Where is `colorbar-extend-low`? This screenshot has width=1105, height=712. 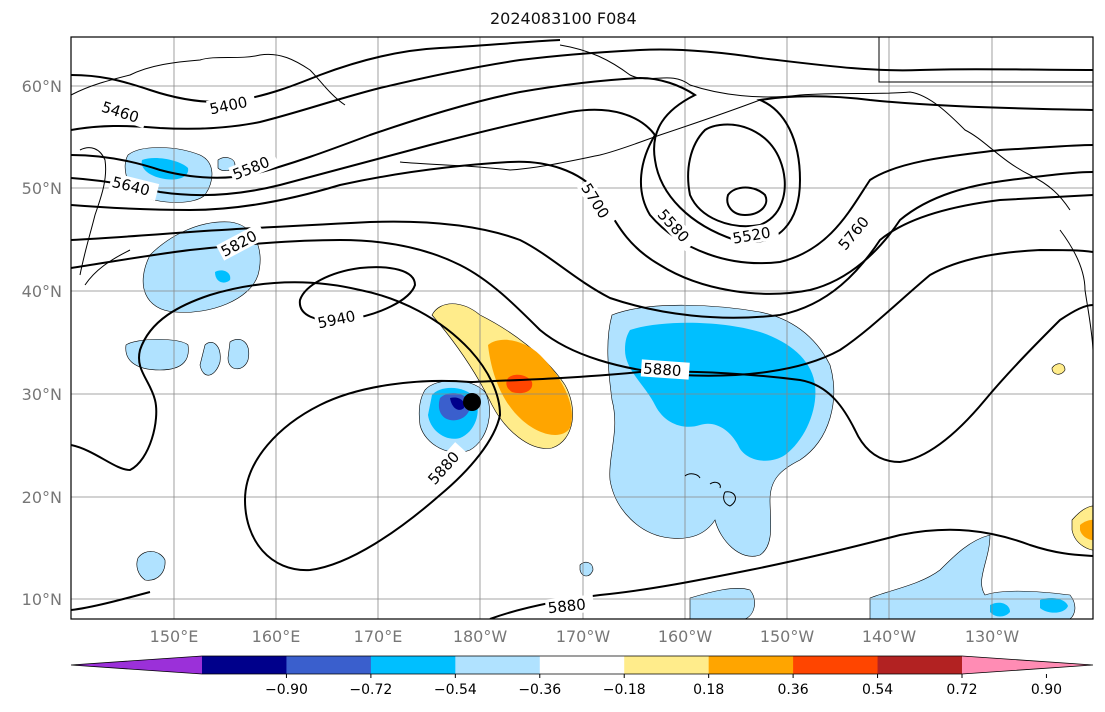
colorbar-extend-low is located at coordinates (136, 665).